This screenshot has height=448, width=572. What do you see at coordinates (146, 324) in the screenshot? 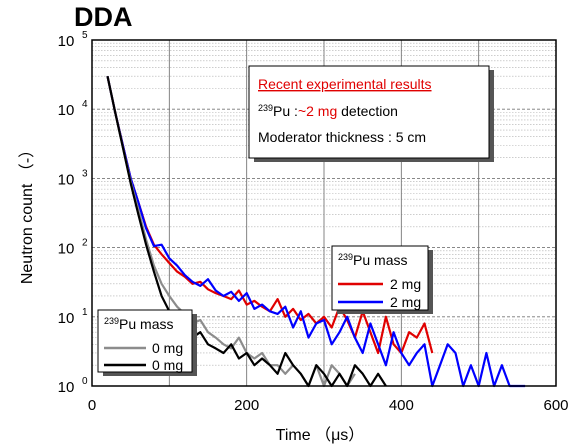
I see `legend-0mg-title-text: Pu mass` at bounding box center [146, 324].